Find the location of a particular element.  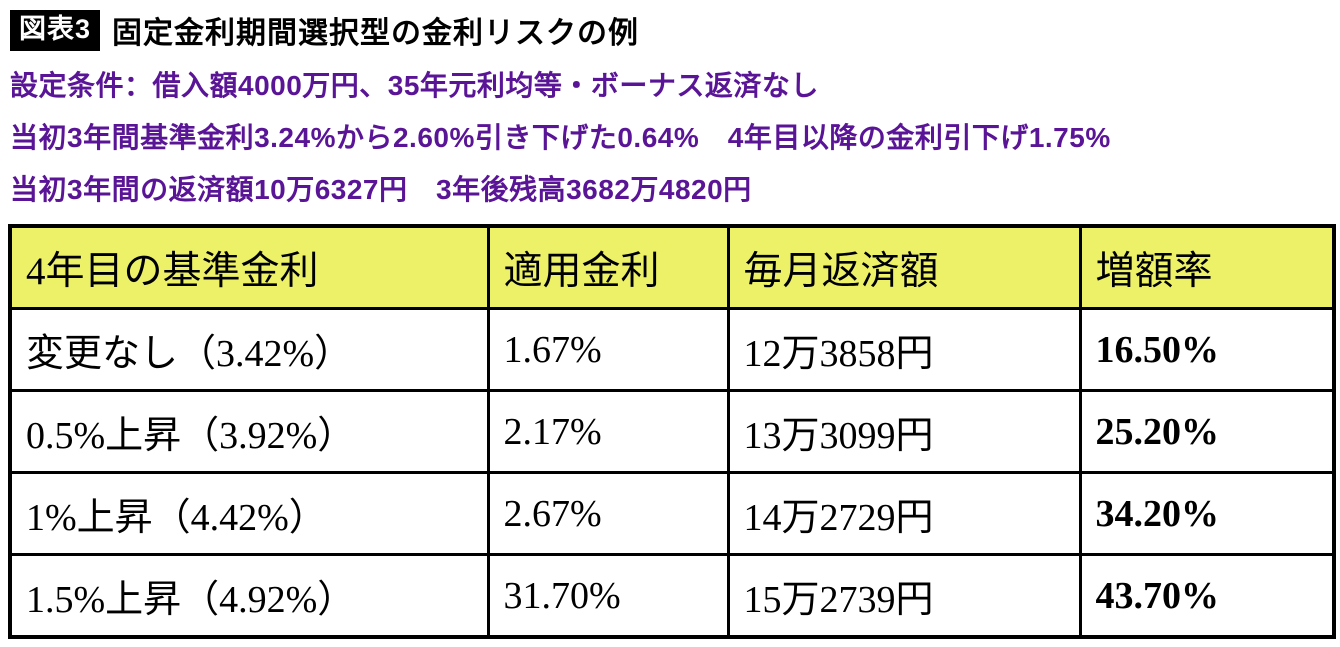

figure-title-row: 図表3 固定金利期間選択型の金利リスクの例 is located at coordinates (671, 30).